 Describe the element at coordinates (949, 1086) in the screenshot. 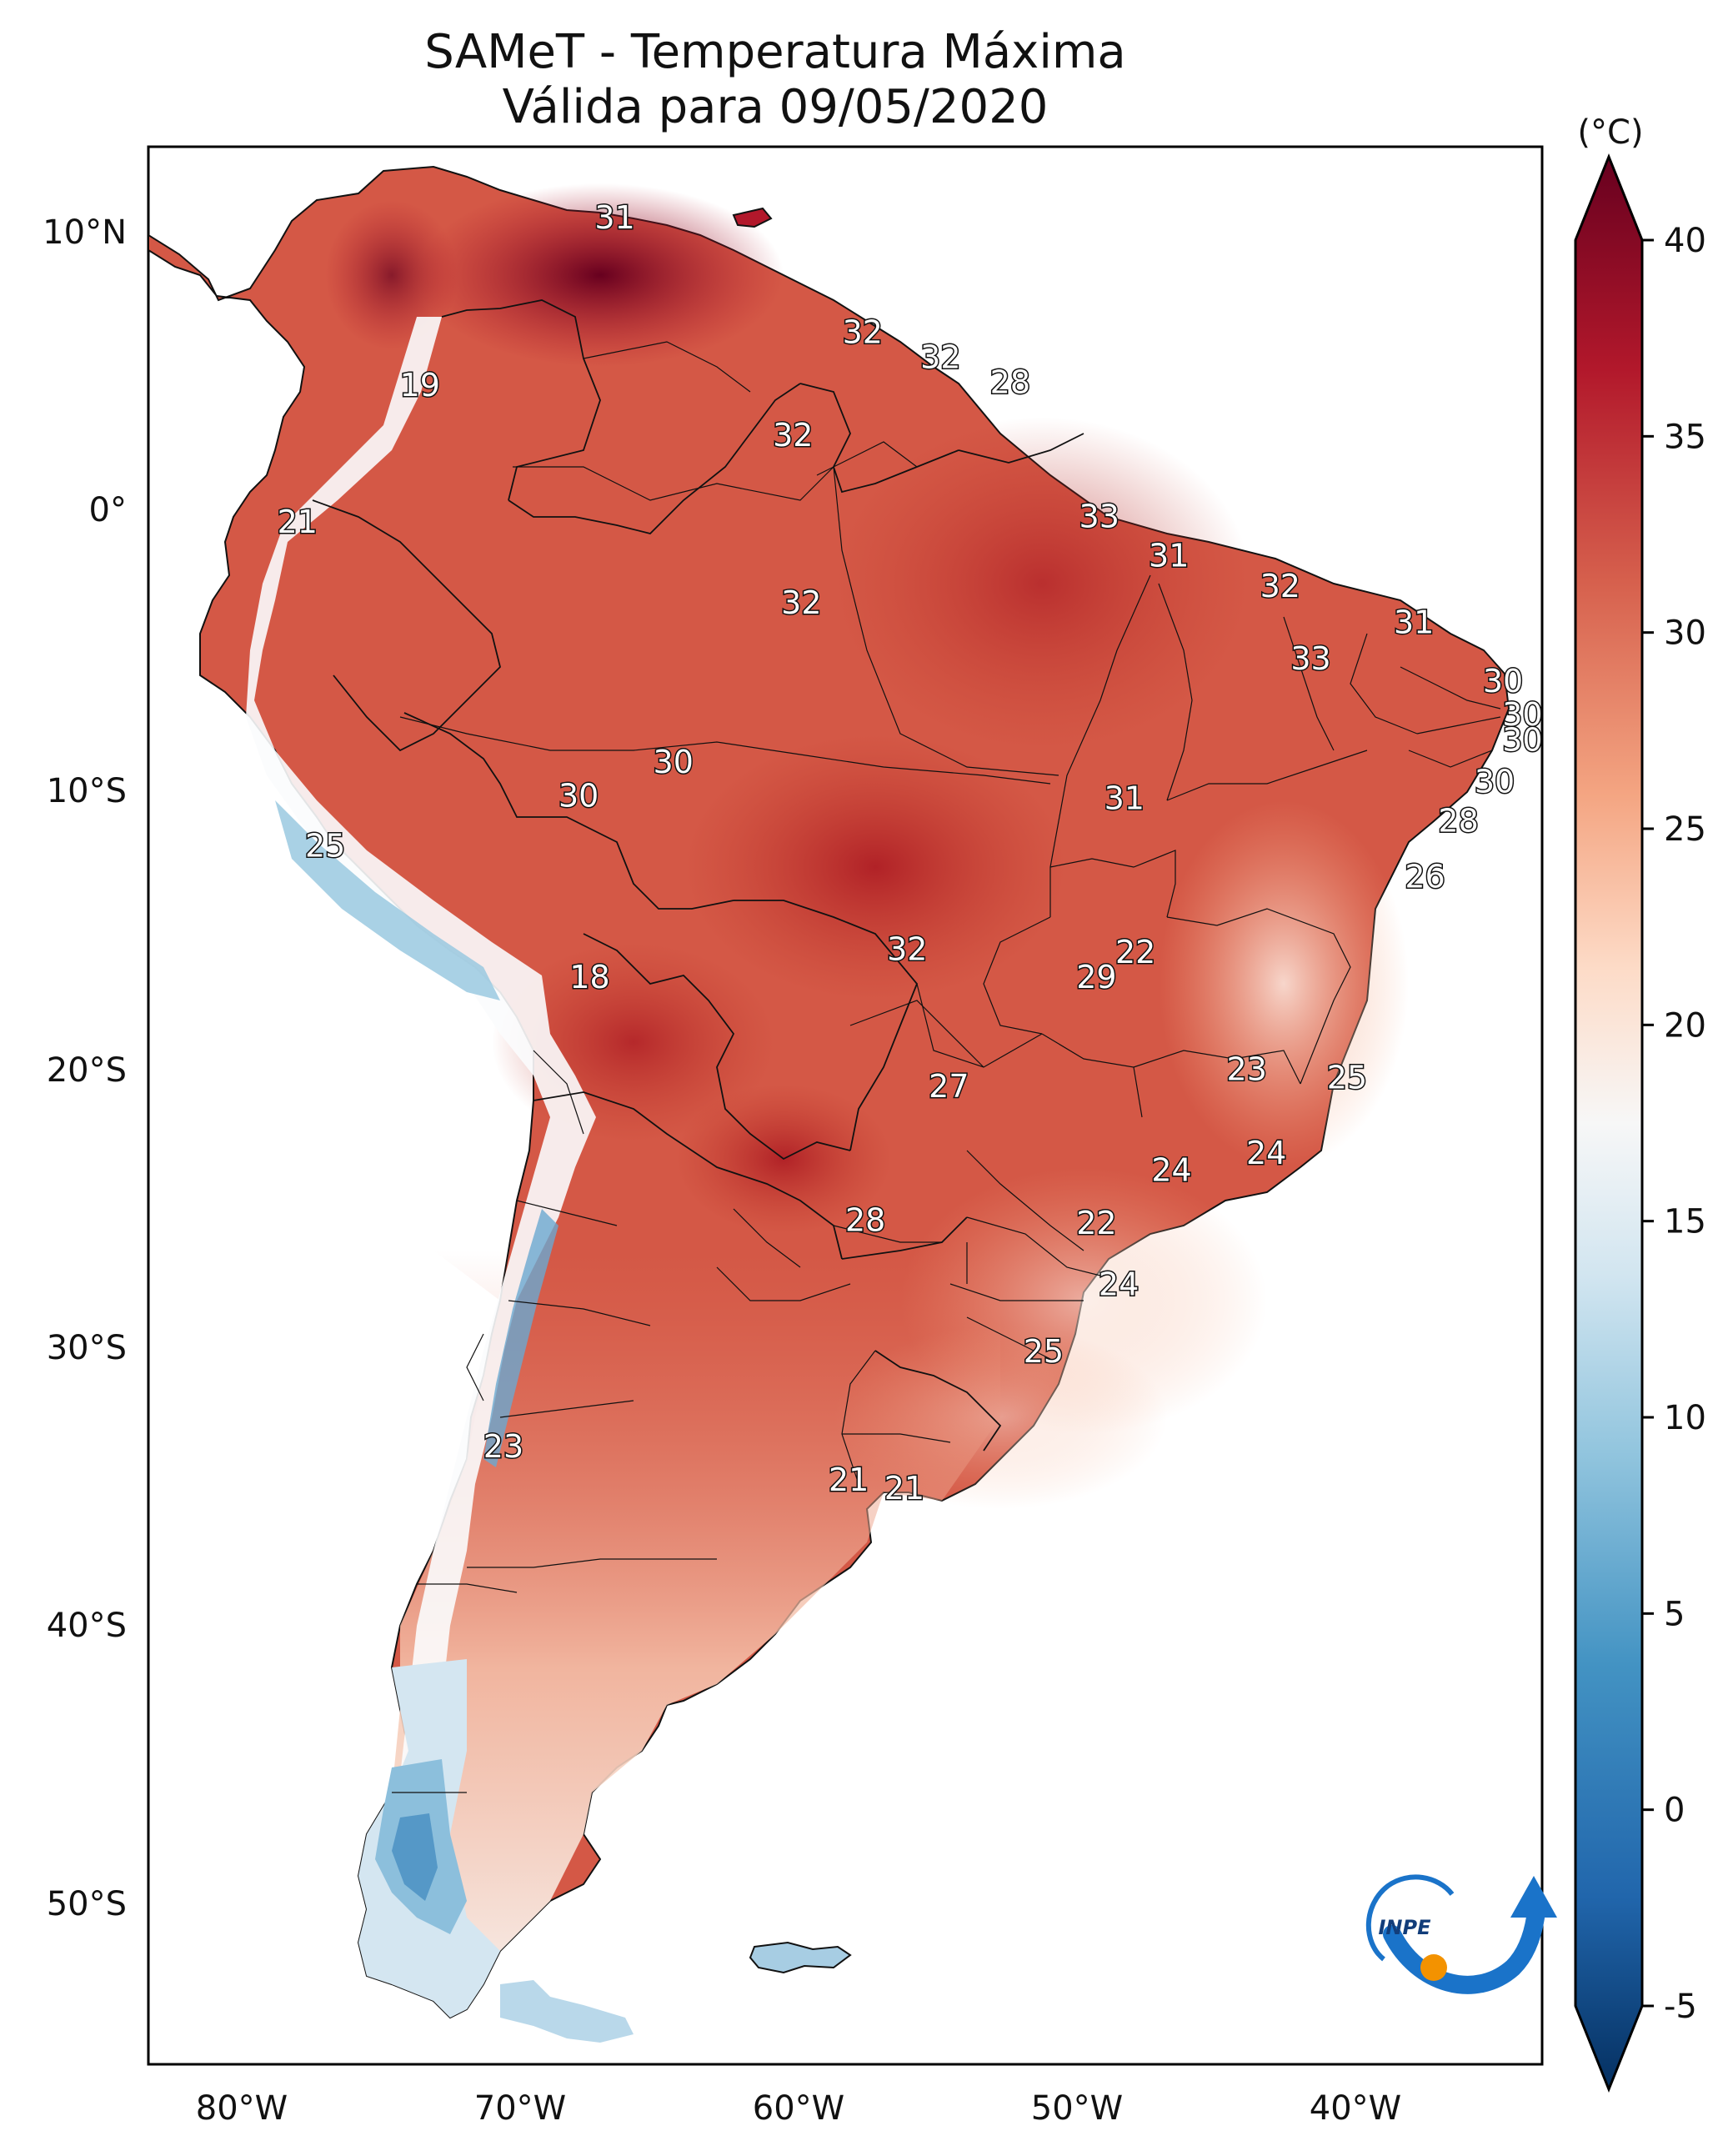

I see `station-value-label: 27` at that location.